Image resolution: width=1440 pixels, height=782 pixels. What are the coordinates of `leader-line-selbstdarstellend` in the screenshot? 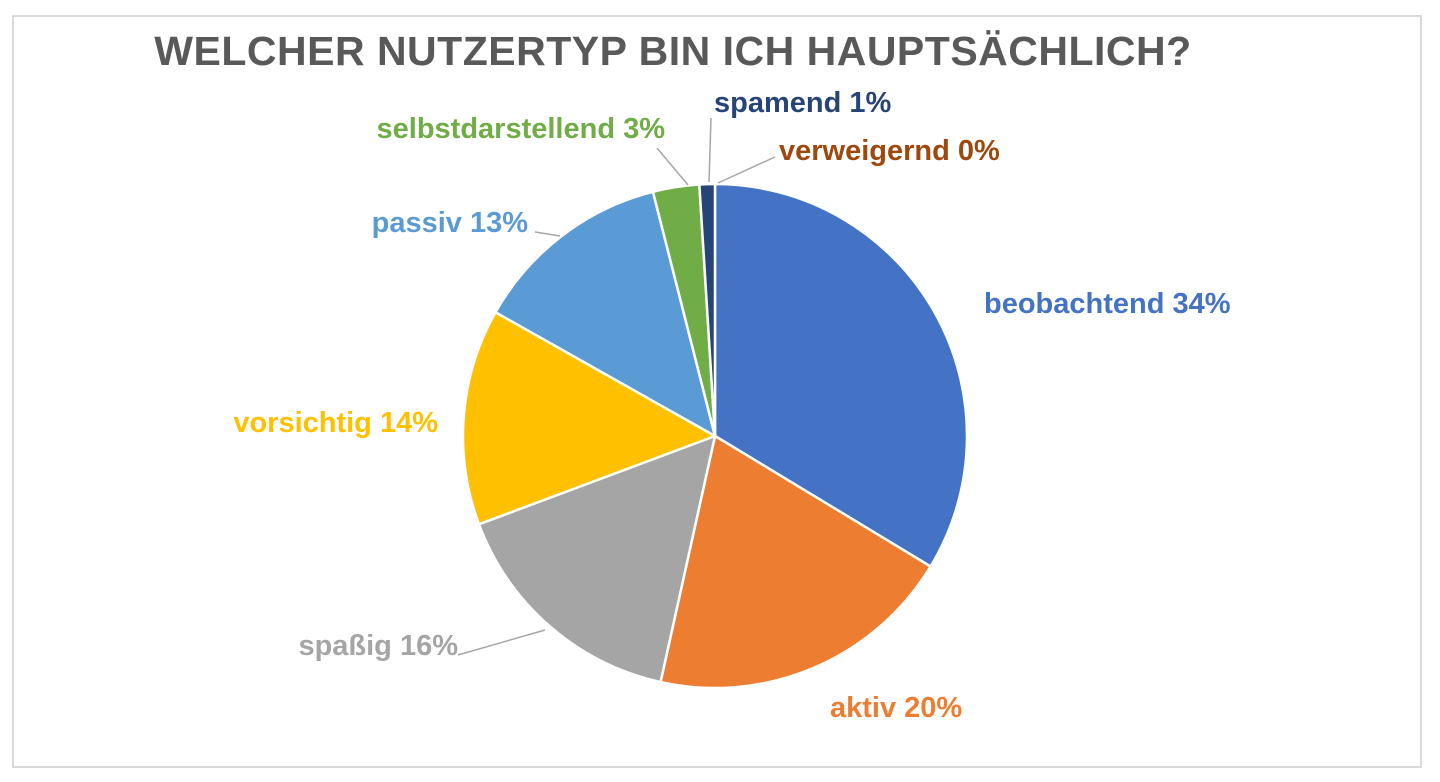 It's located at (672, 166).